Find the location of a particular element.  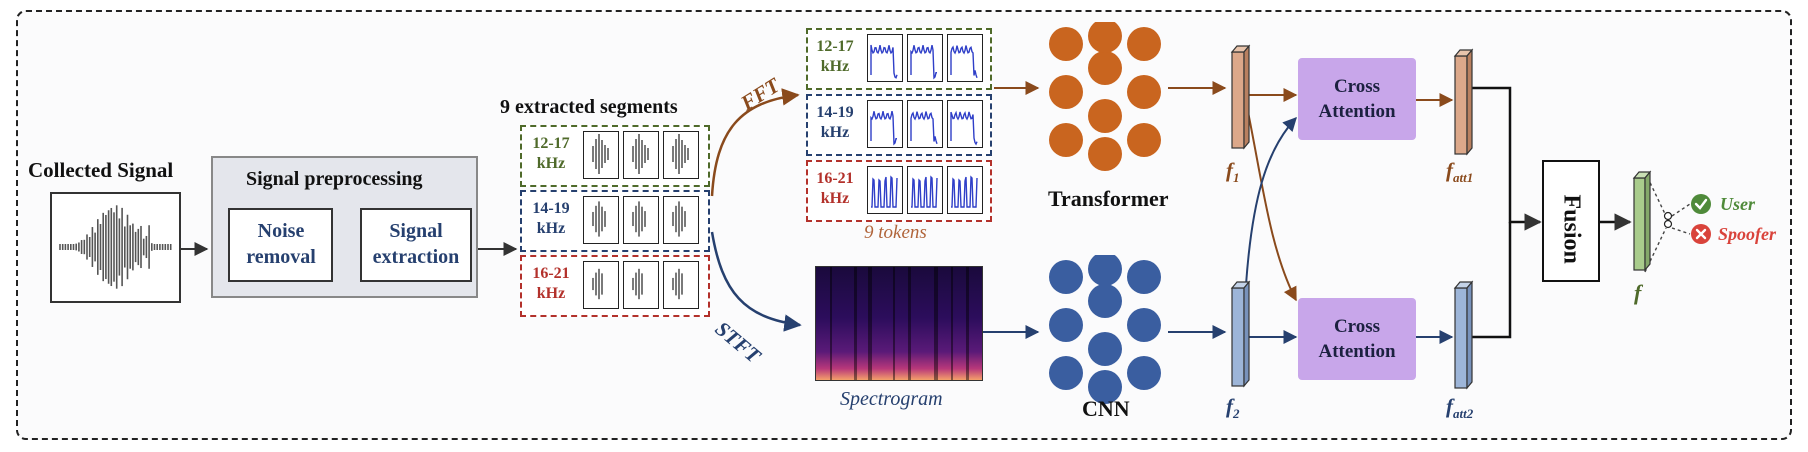

fatt1-subscript: att1 is located at coordinates (1463, 178).